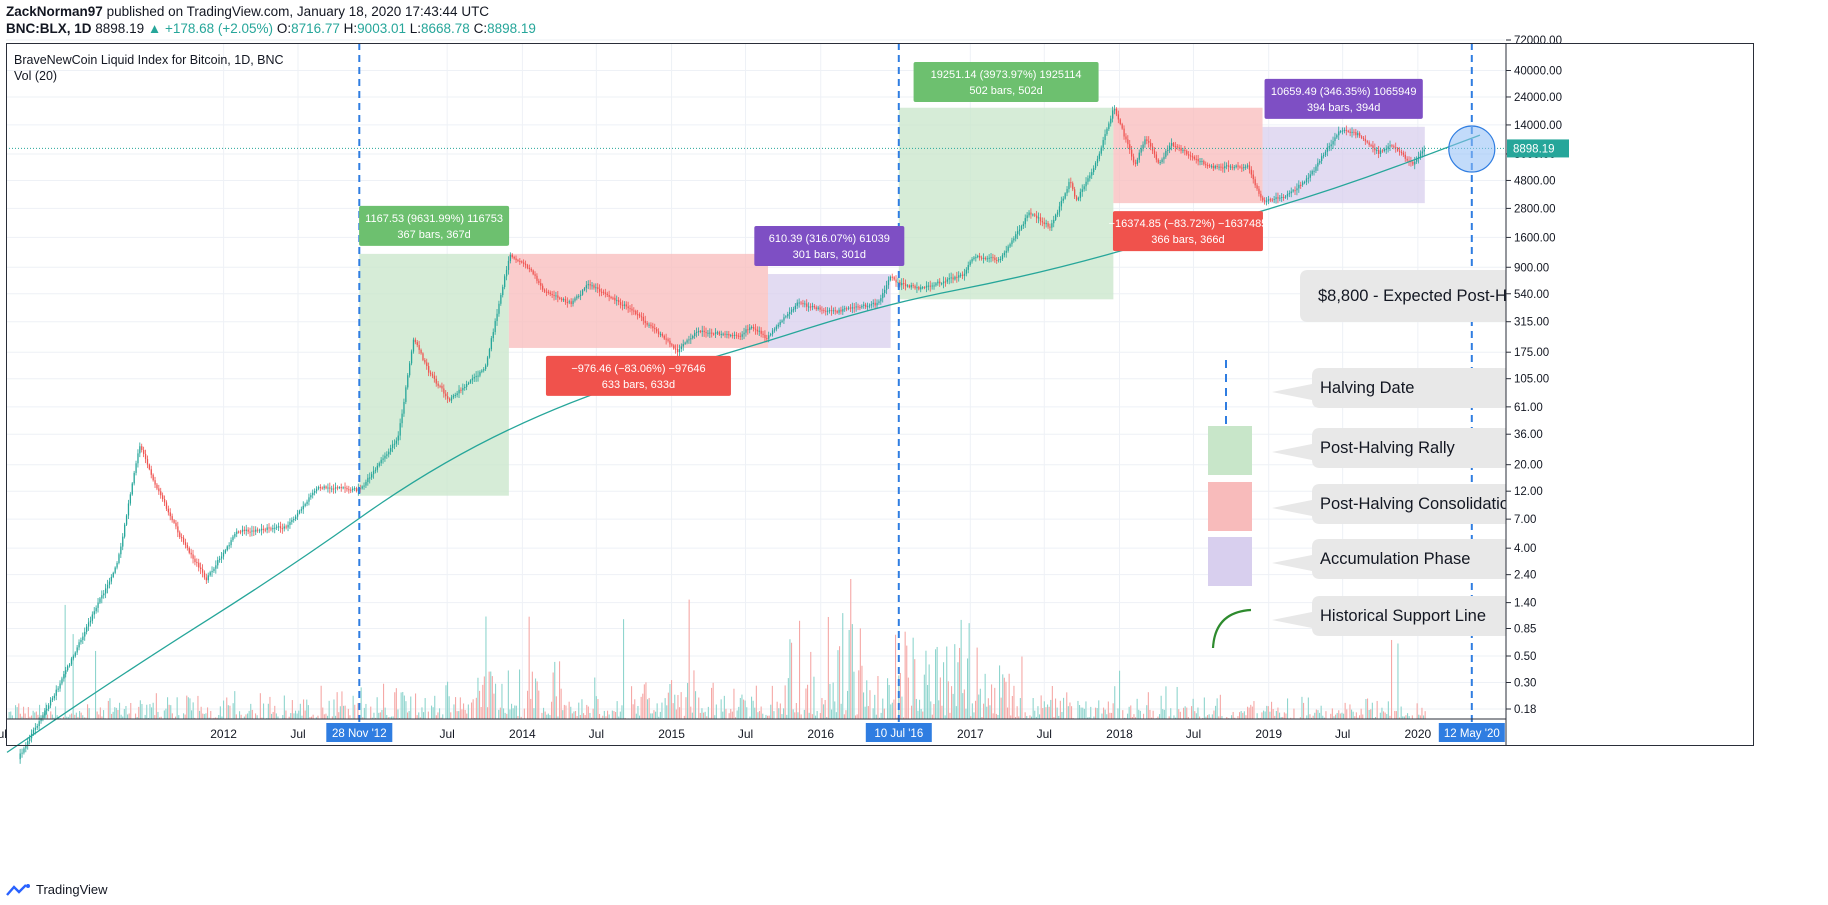  I want to click on tradingview-logo: TradingView, so click(57, 889).